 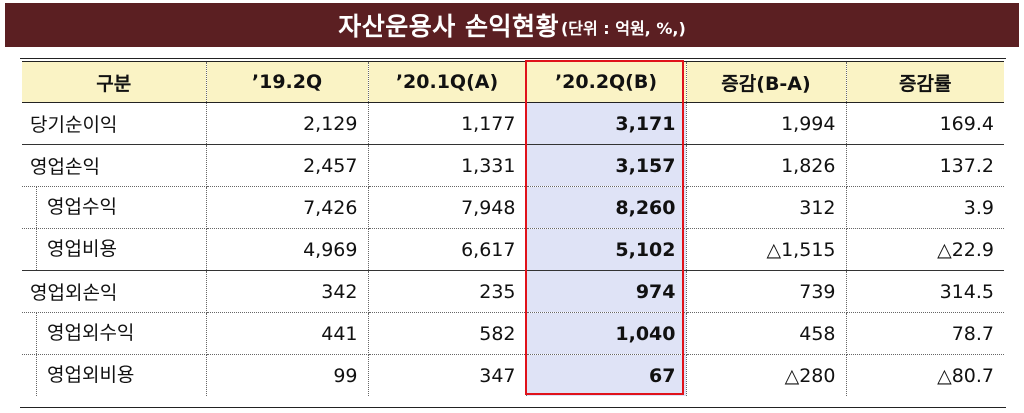 What do you see at coordinates (120, 333) in the screenshot?
I see `row-label-text: 영업외수익` at bounding box center [120, 333].